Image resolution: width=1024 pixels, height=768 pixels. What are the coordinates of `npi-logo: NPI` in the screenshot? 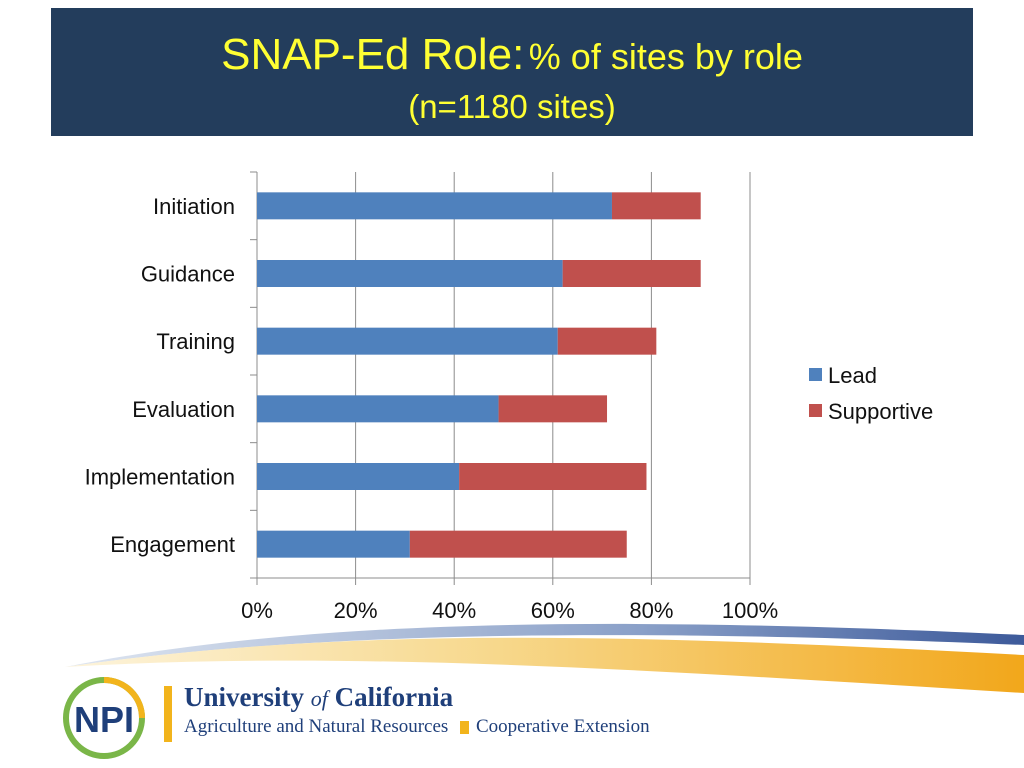 It's located at (104, 718).